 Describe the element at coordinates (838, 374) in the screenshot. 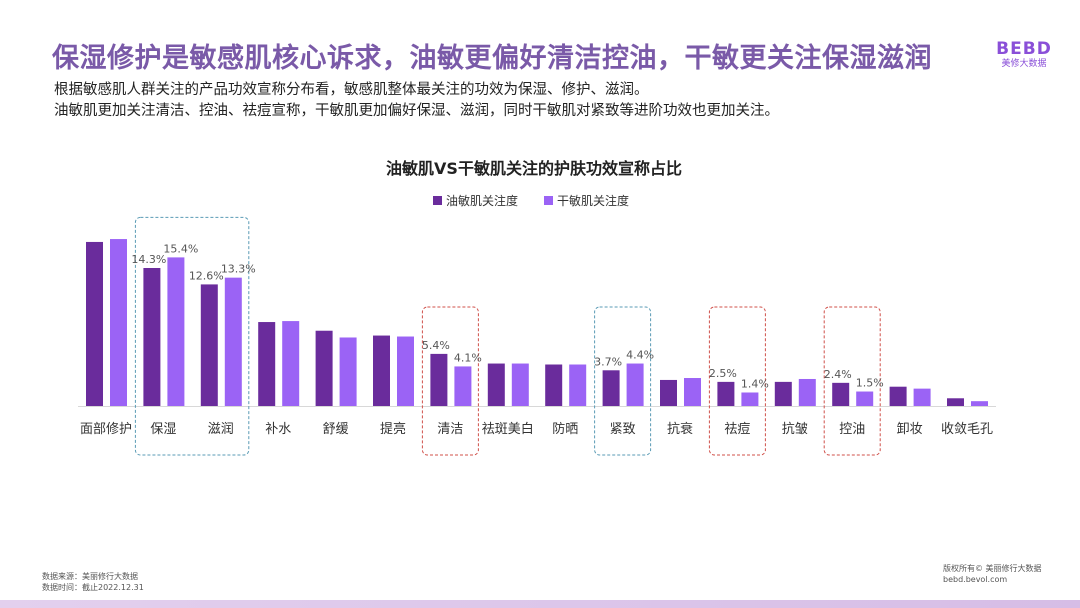

I see `data-label: 2.4%` at that location.